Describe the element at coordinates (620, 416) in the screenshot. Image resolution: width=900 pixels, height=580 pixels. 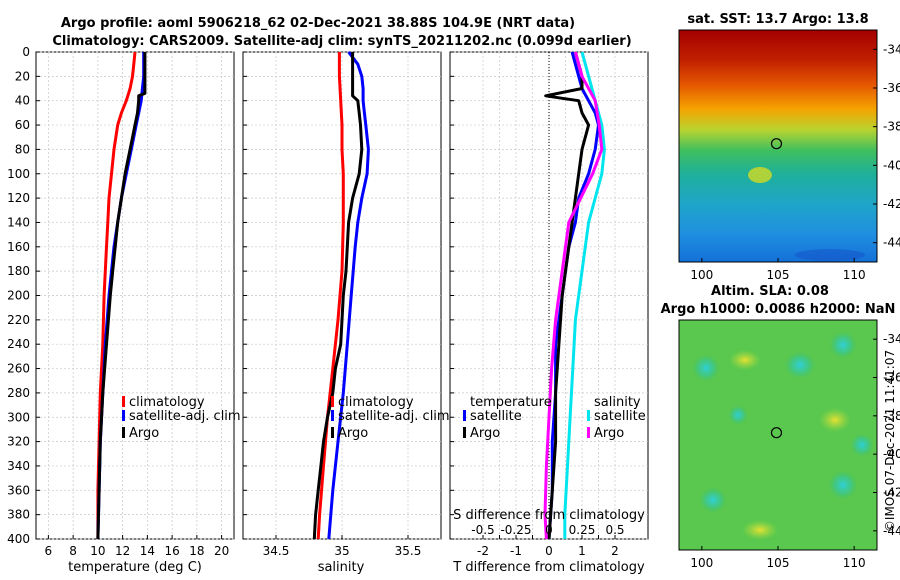
I see `legend-label-s-satellite: satellite` at that location.